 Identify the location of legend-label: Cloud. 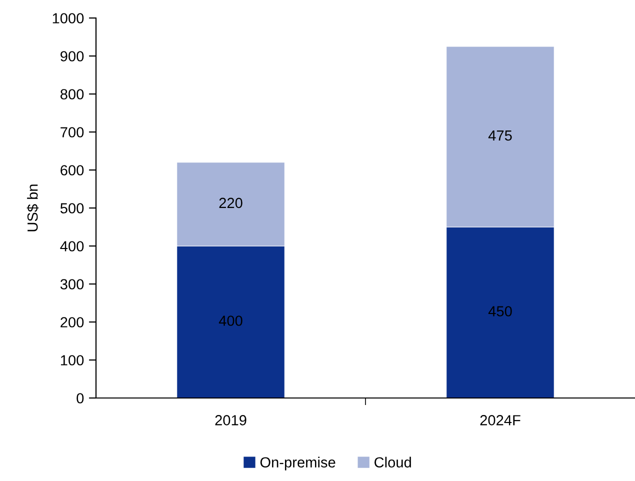
(392, 462).